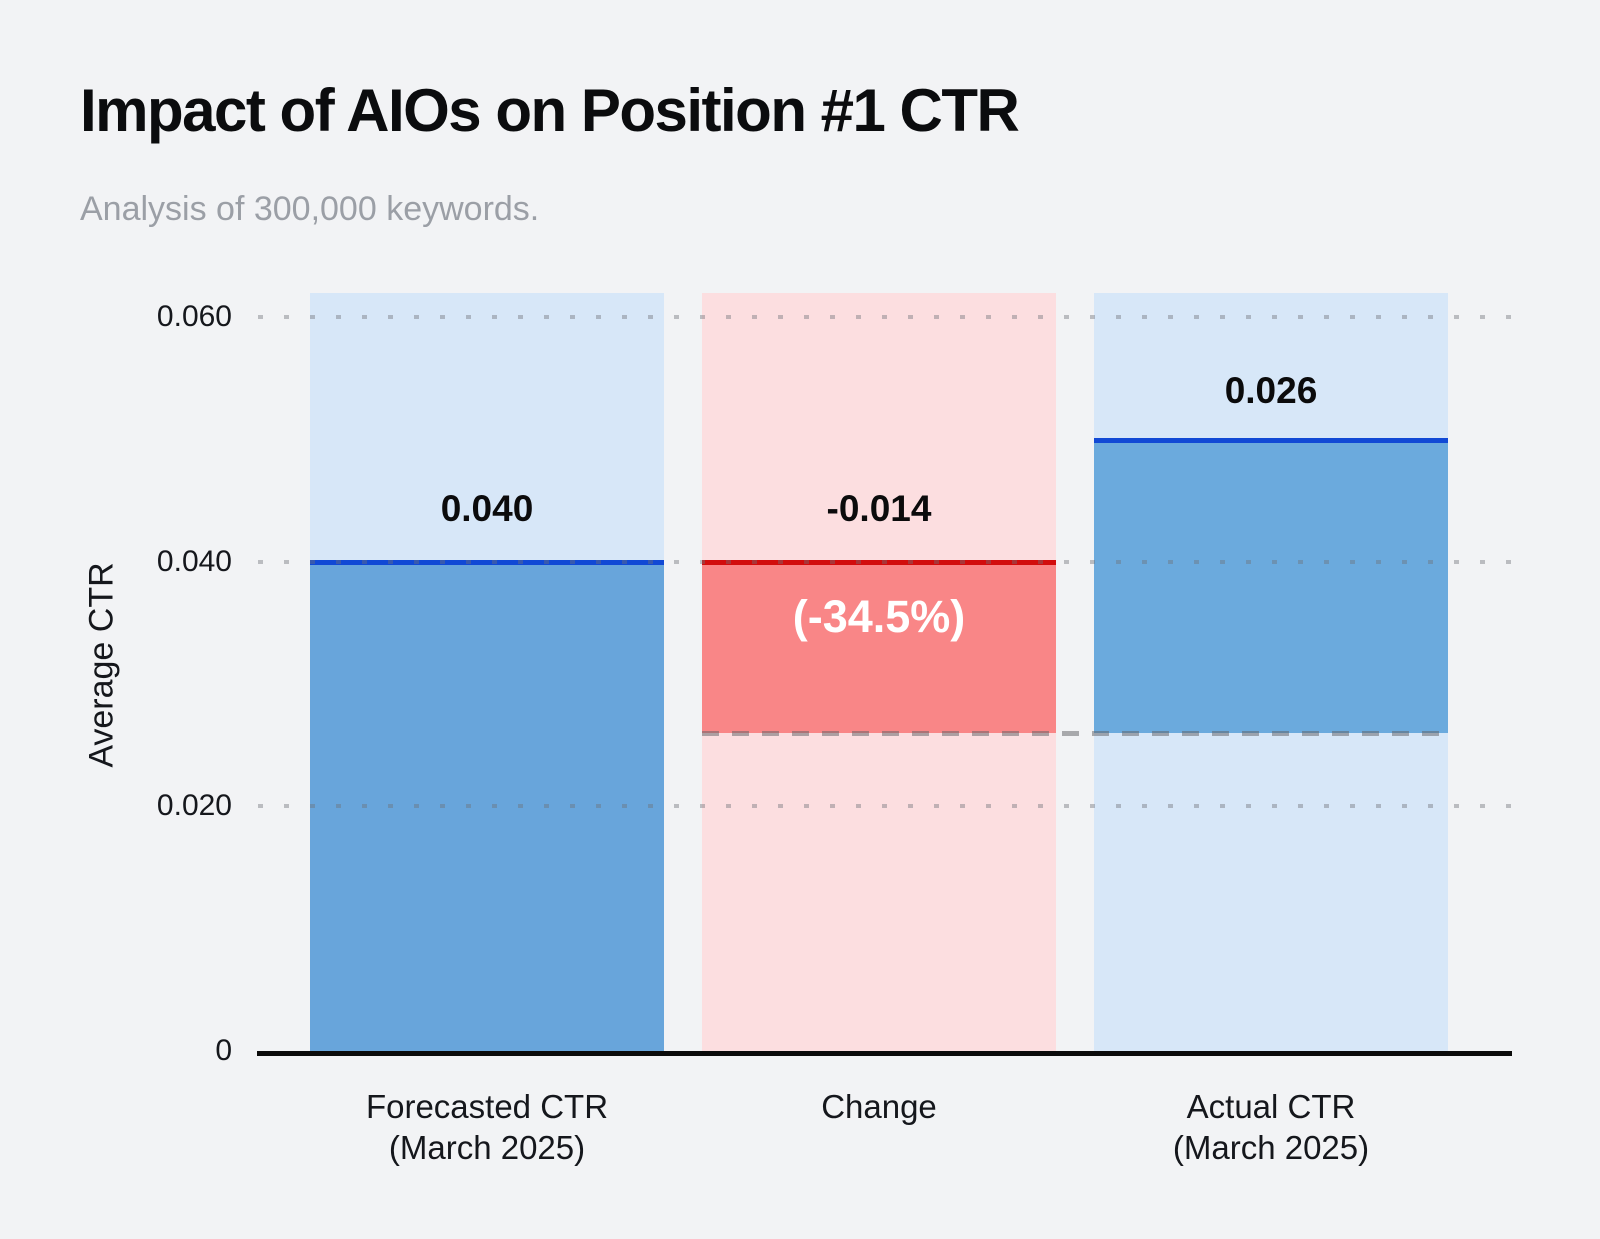  Describe the element at coordinates (885, 806) in the screenshot. I see `gridline-0.020` at that location.